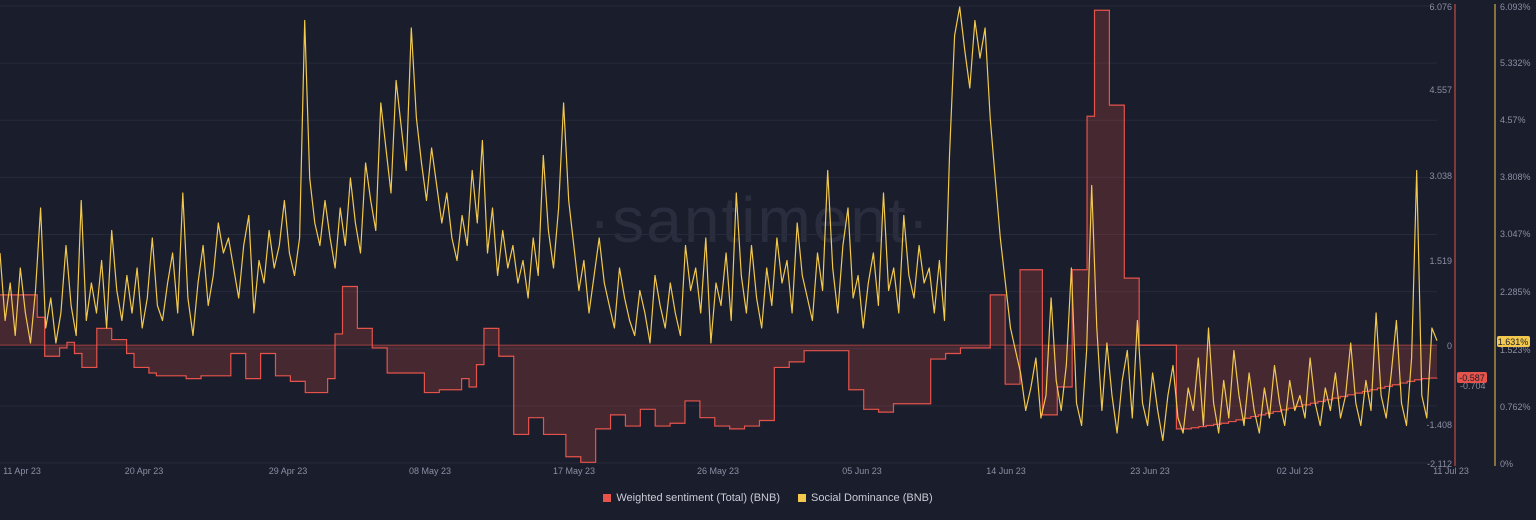  Describe the element at coordinates (1440, 176) in the screenshot. I see `left-tick-label: 3.038` at that location.